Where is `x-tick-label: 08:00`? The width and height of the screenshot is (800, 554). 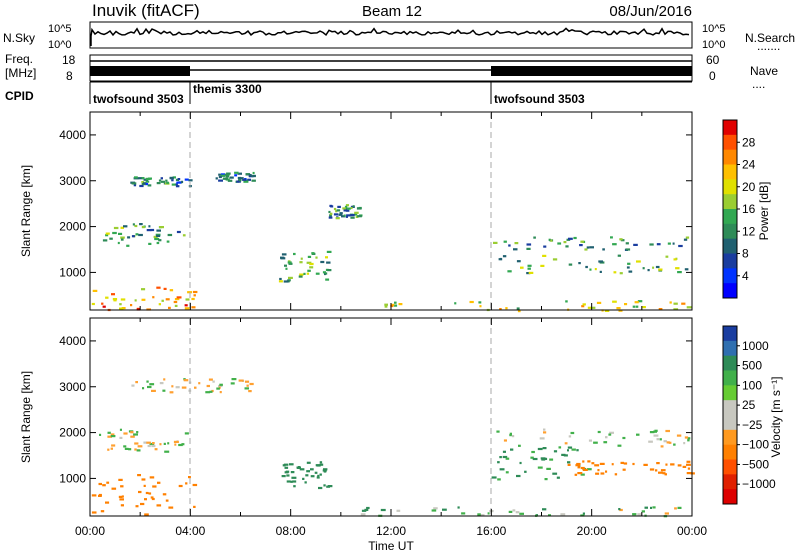
x-tick-label: 08:00 is located at coordinates (291, 531).